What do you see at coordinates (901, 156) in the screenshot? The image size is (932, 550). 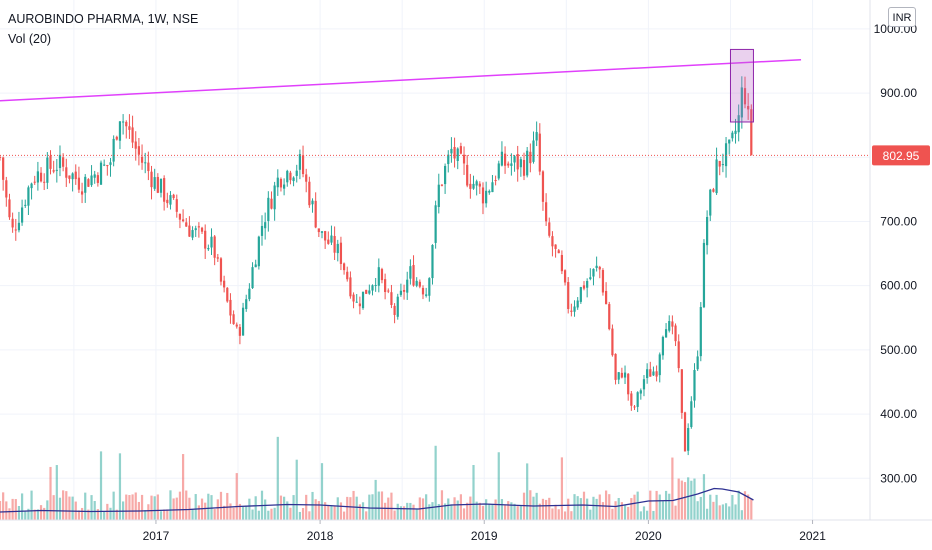 I see `last-price-label: 802.95` at bounding box center [901, 156].